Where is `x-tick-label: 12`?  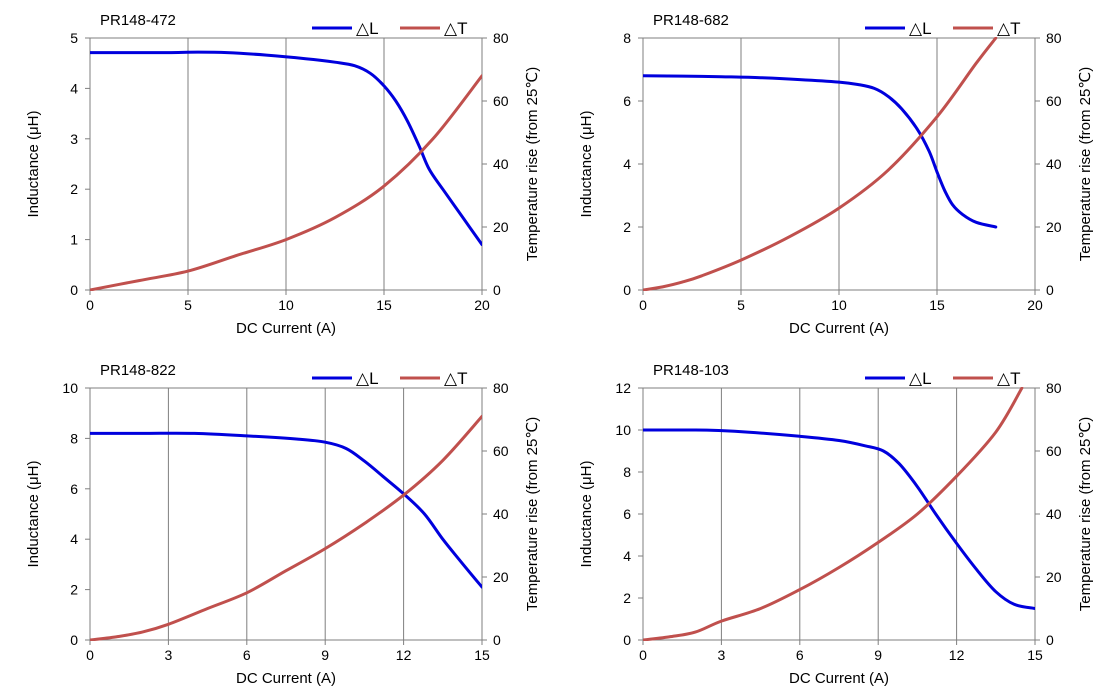
x-tick-label: 12 is located at coordinates (404, 655).